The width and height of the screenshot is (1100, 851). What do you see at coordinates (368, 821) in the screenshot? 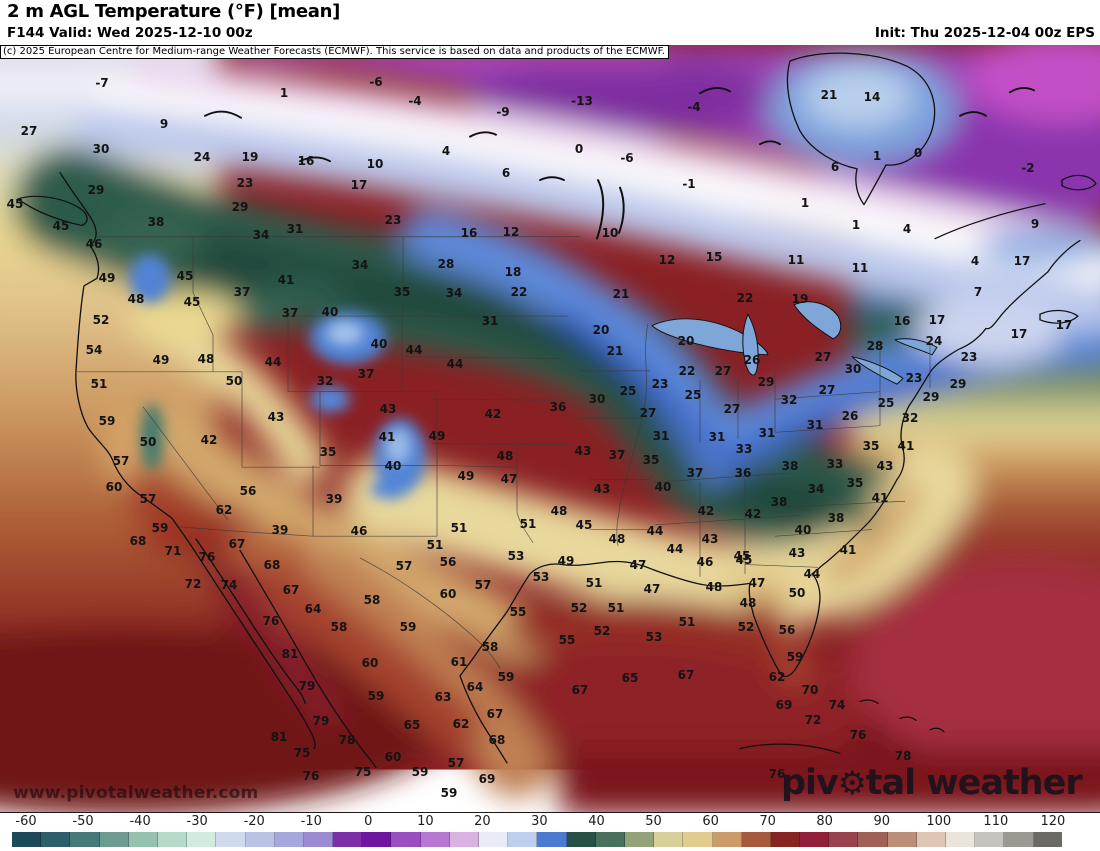
I see `colorbar-tick: 0` at bounding box center [368, 821].